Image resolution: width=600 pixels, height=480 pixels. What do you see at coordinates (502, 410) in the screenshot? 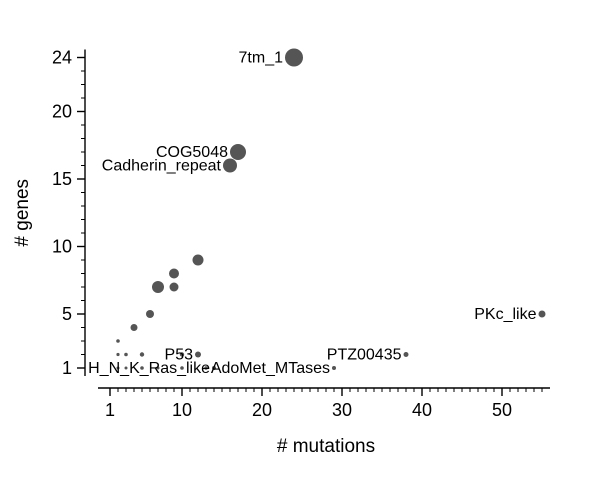
I see `x-tick-label: 50` at bounding box center [502, 410].